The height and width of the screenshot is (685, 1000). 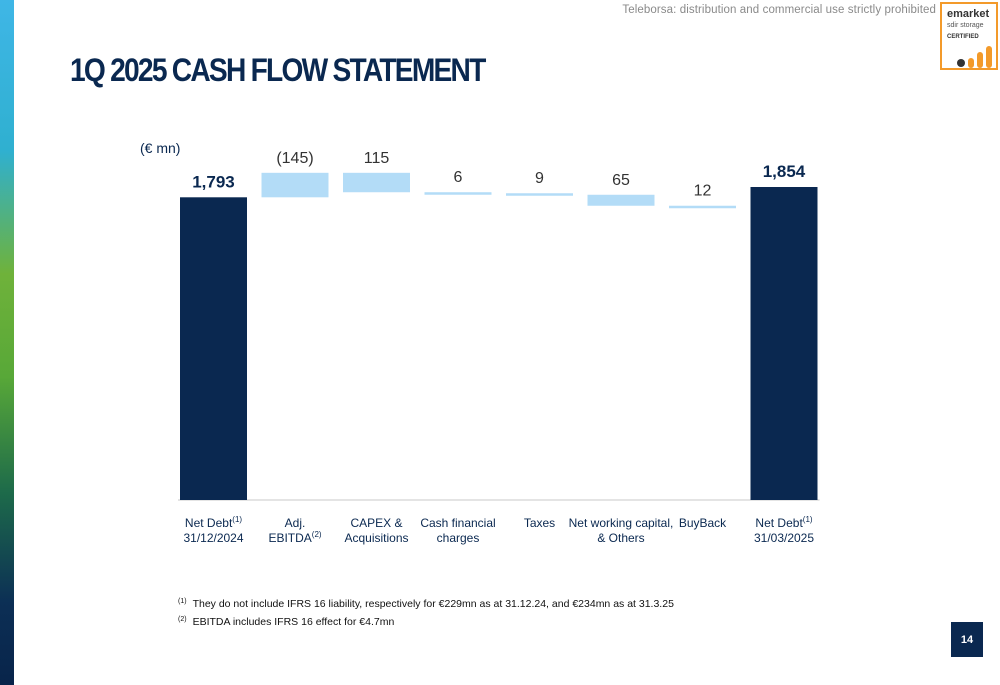 I want to click on logo-bars-icon, so click(x=974, y=57).